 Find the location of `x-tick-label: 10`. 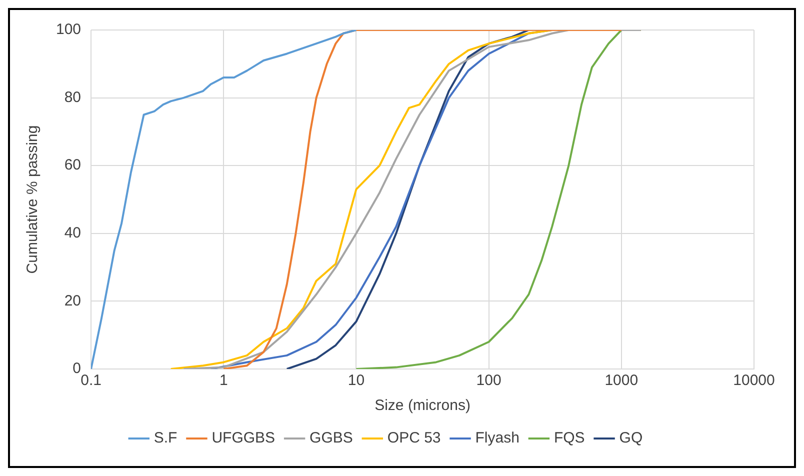

x-tick-label: 10 is located at coordinates (356, 381).